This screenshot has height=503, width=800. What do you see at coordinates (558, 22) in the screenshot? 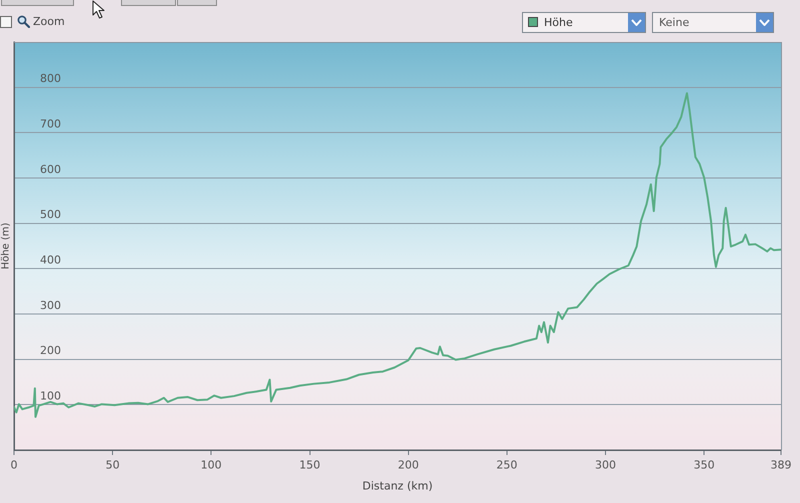
I see `text: Höhe` at bounding box center [558, 22].